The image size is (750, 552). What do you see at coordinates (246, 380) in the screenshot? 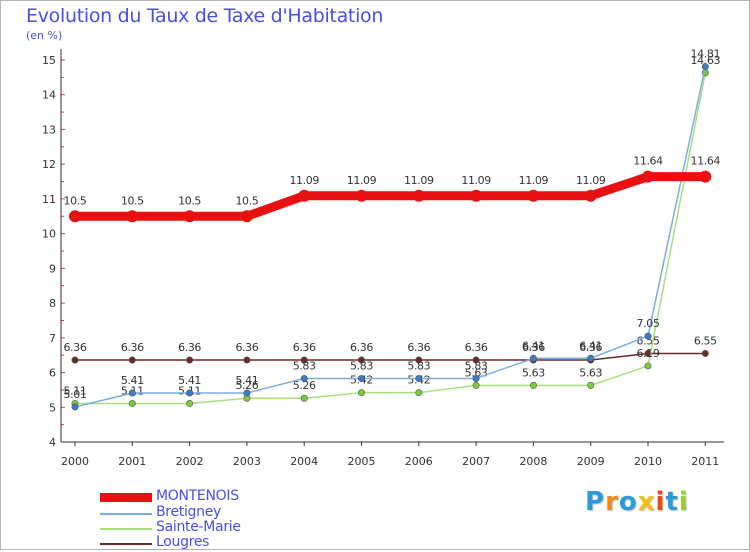
I see `data-label-bretigney-2003: 5.41` at bounding box center [246, 380].